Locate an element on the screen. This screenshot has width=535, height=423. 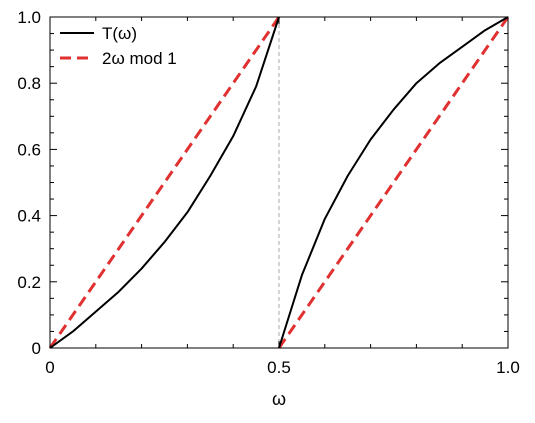
y-tick-label: 0.4 is located at coordinates (29, 216).